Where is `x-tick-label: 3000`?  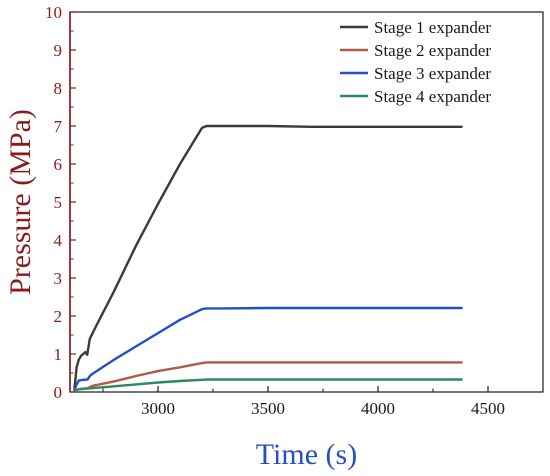
x-tick-label: 3000 is located at coordinates (158, 408).